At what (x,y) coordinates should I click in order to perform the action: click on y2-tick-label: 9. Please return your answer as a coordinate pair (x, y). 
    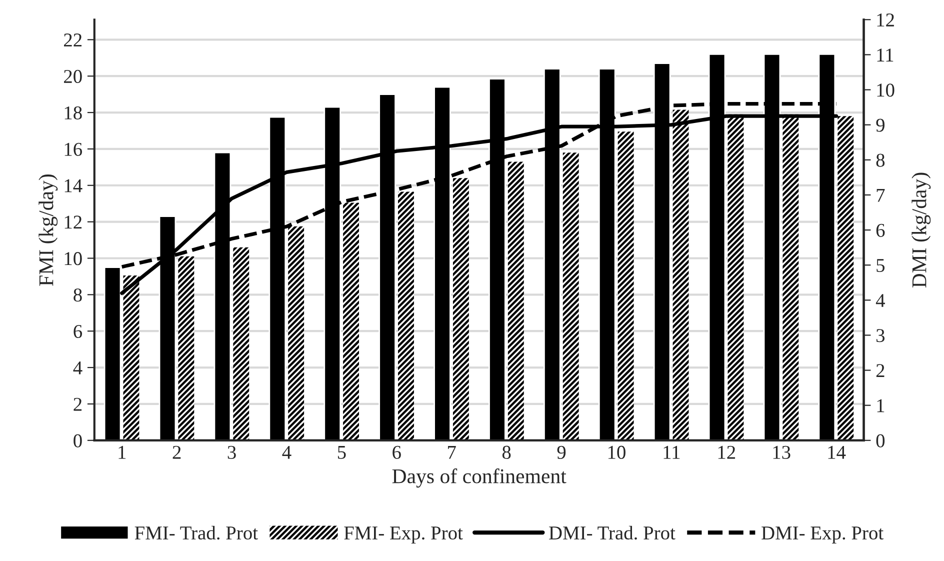
    Looking at the image, I should click on (880, 125).